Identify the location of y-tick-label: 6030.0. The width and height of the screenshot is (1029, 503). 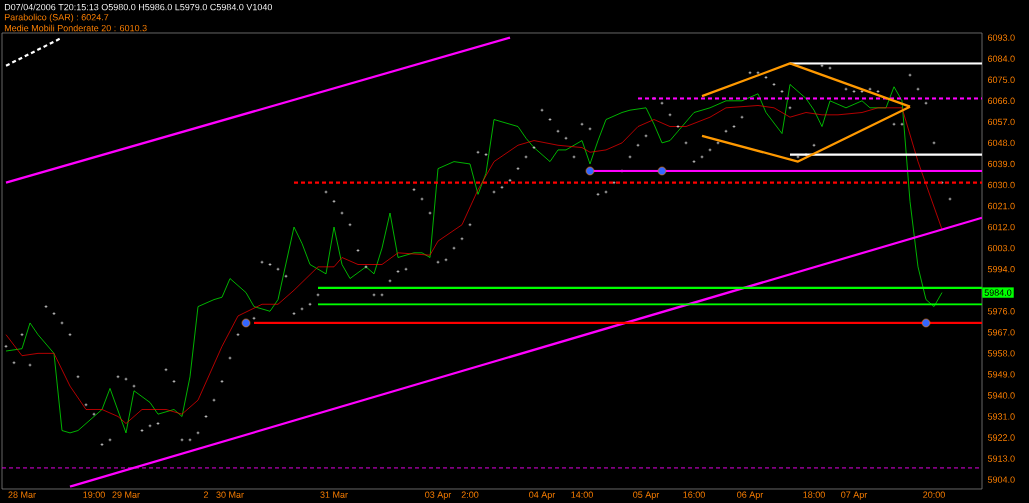
(1001, 185).